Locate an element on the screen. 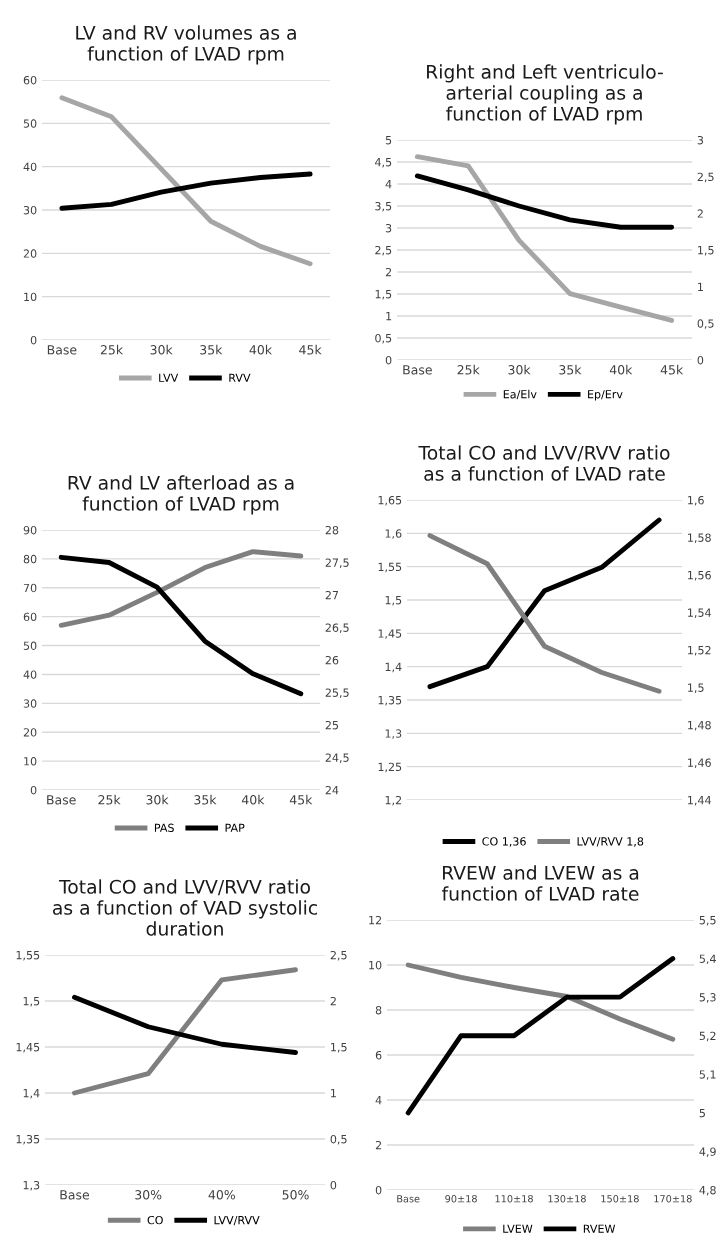 This screenshot has height=1256, width=724. y-tick-label: 4,5 is located at coordinates (383, 163).